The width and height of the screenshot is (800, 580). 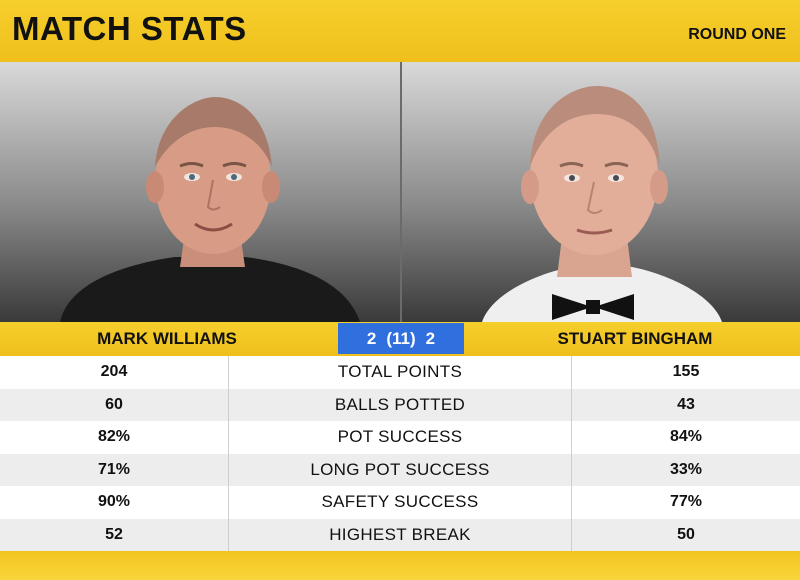 I want to click on stat-value-left: 52, so click(x=114, y=534).